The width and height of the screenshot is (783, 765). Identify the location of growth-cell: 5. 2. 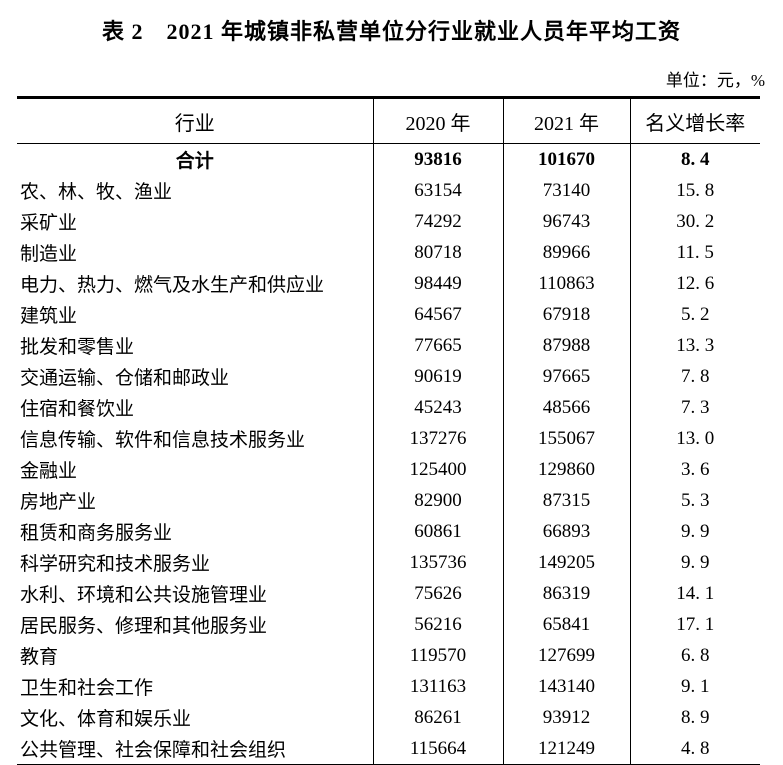
(694, 314).